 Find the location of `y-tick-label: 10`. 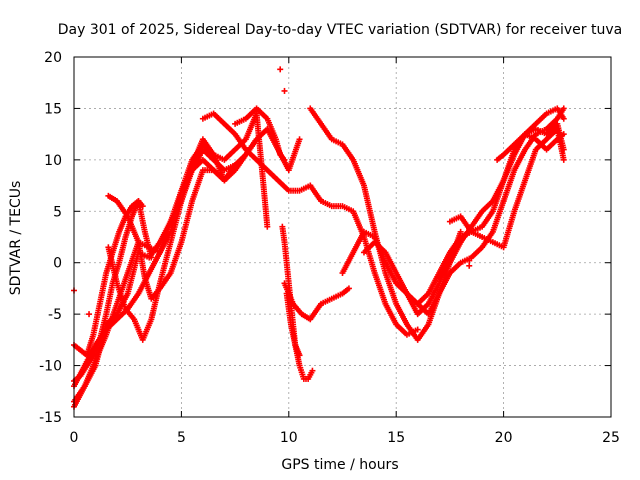

y-tick-label: 10 is located at coordinates (53, 161).